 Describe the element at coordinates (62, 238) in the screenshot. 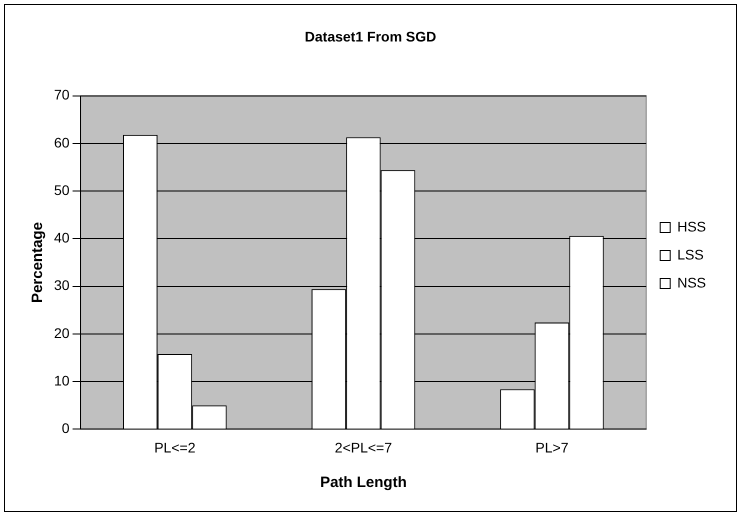

I see `y-tick-label: 40` at that location.